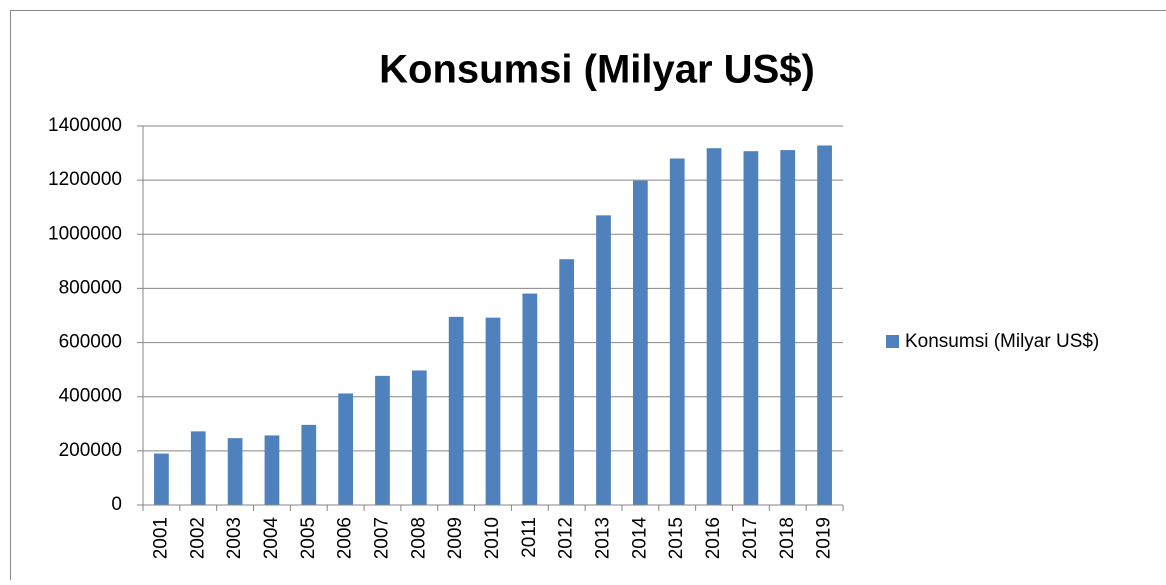 The width and height of the screenshot is (1166, 585). I want to click on x-tick-label: 2015, so click(676, 538).